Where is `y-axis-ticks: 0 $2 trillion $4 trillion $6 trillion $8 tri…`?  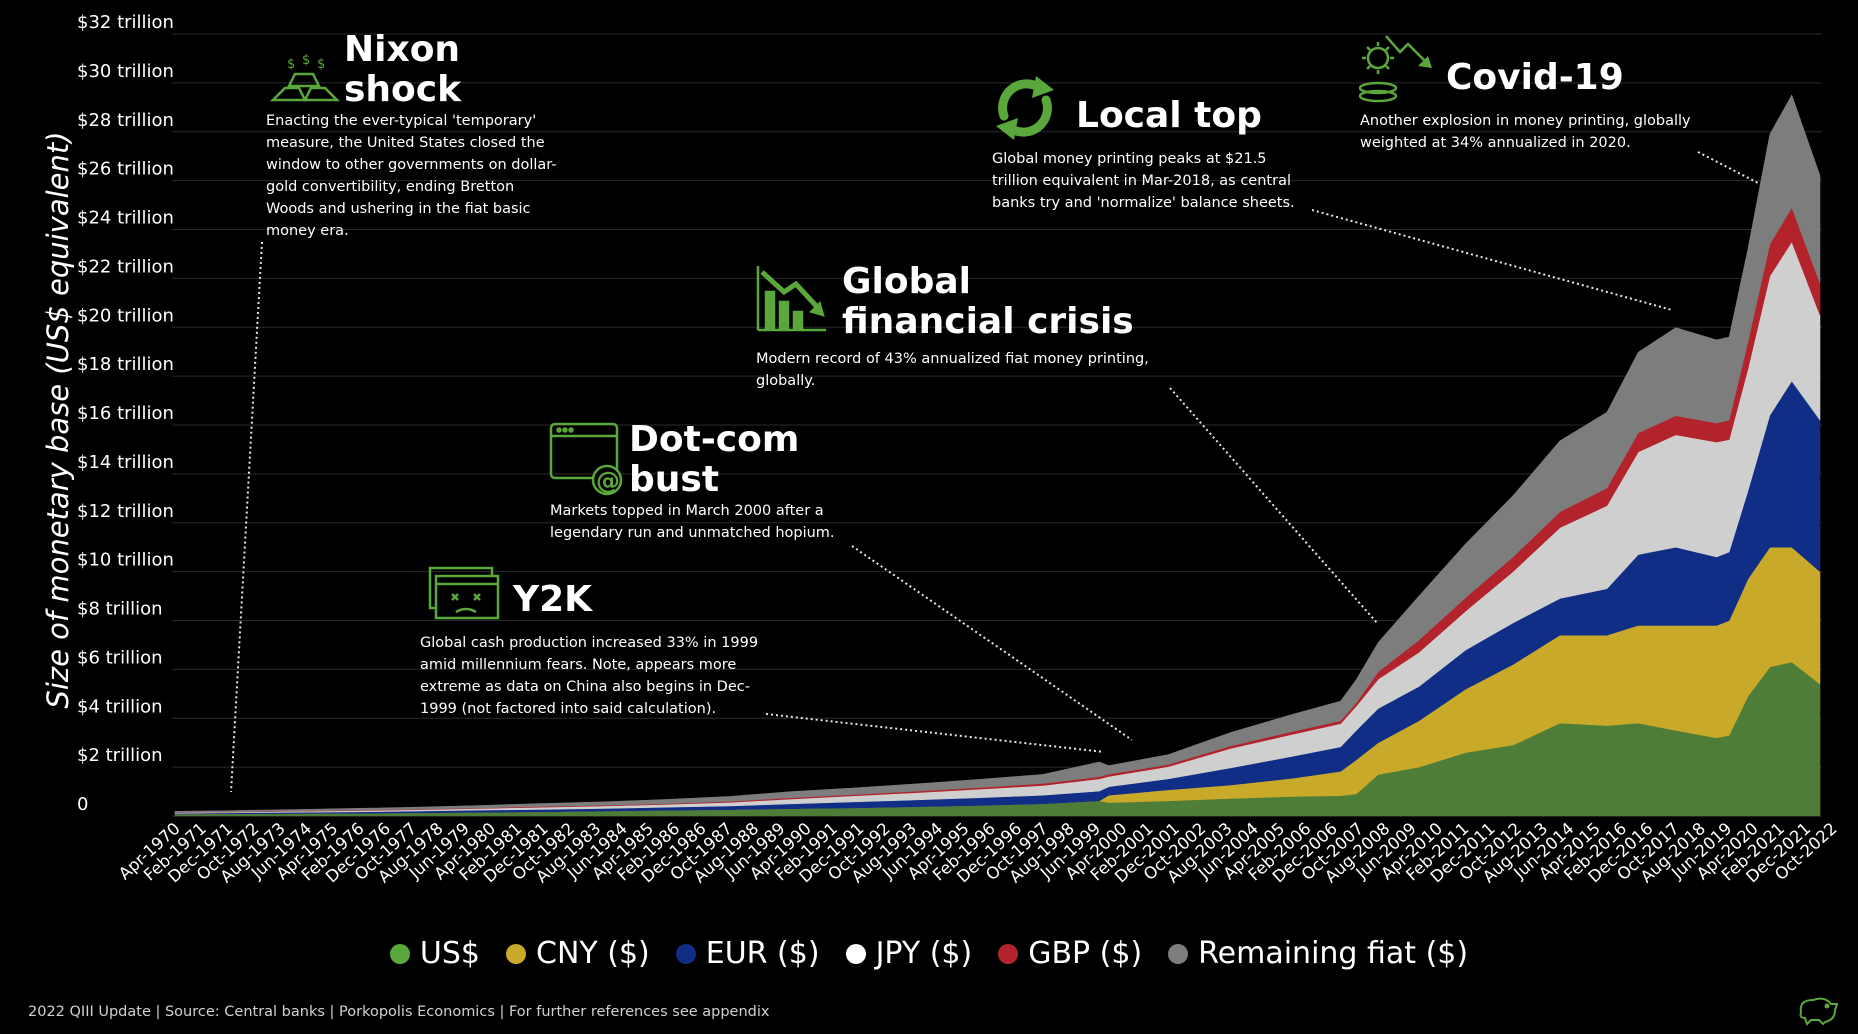
y-axis-ticks: 0 $2 trillion $4 trillion $6 trillion $8 tri… is located at coordinates (125, 413).